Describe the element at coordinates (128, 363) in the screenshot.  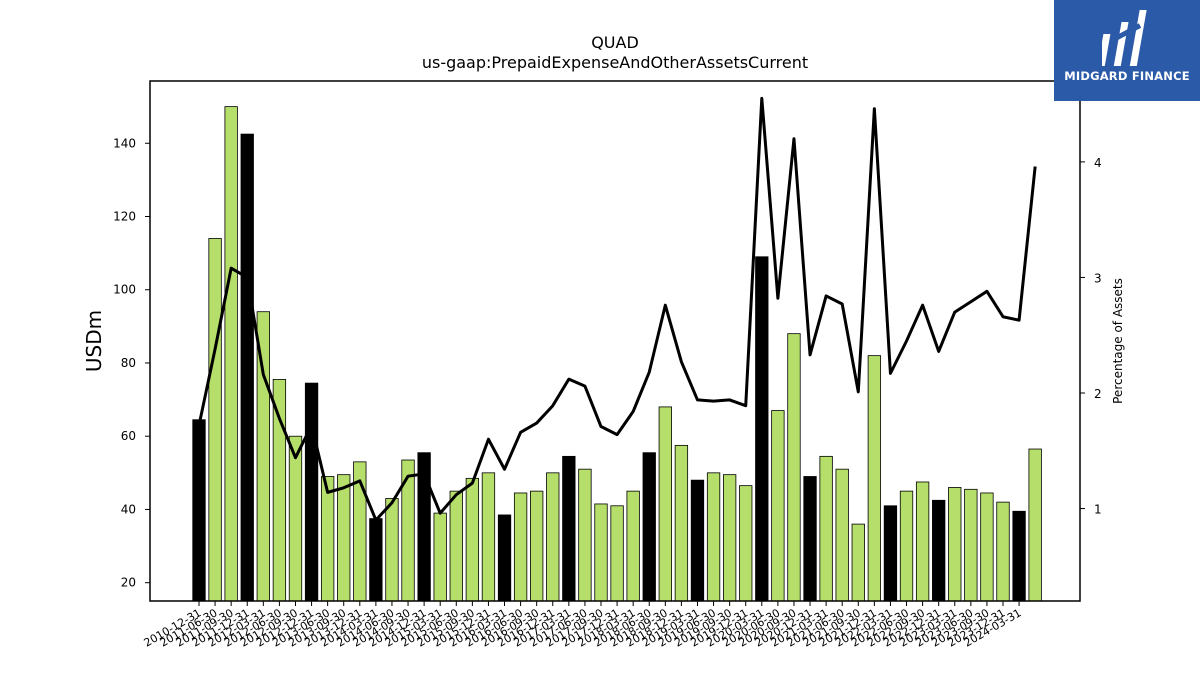
I see `y-tick-label: 80` at that location.